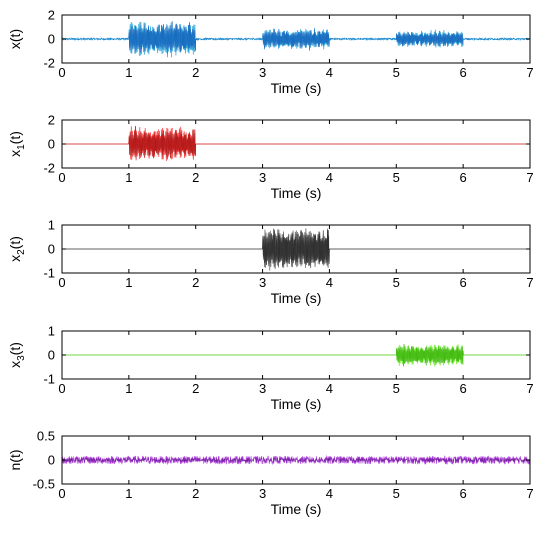 The image size is (550, 544). Describe the element at coordinates (15, 39) in the screenshot. I see `y-axis-title: x(t)` at that location.